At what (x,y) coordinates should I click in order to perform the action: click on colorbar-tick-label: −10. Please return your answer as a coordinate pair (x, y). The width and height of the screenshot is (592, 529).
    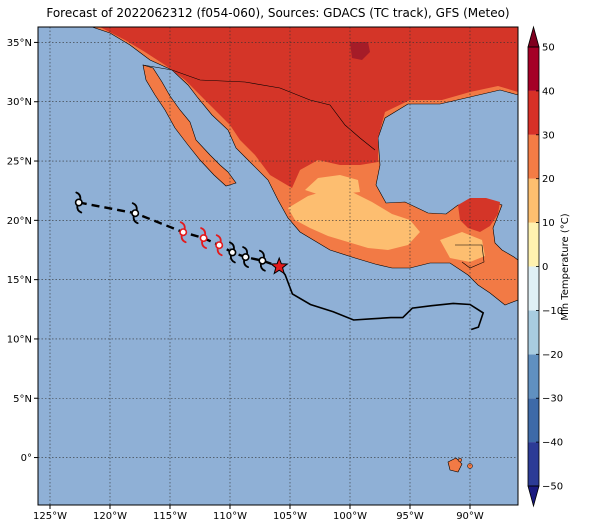
    Looking at the image, I should click on (552, 311).